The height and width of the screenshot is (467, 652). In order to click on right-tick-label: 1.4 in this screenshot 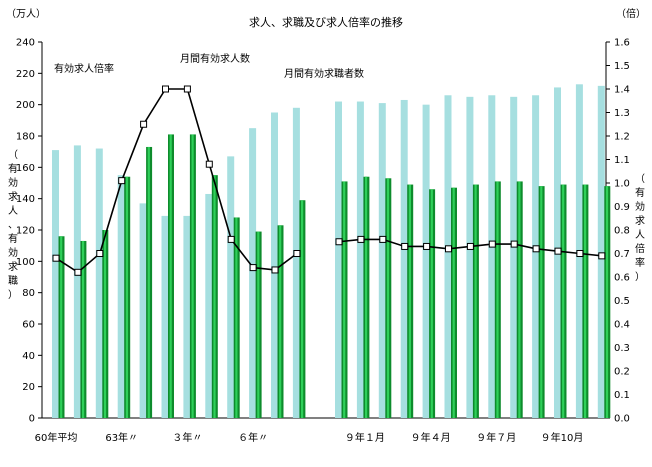, I will do `click(622, 90)`.